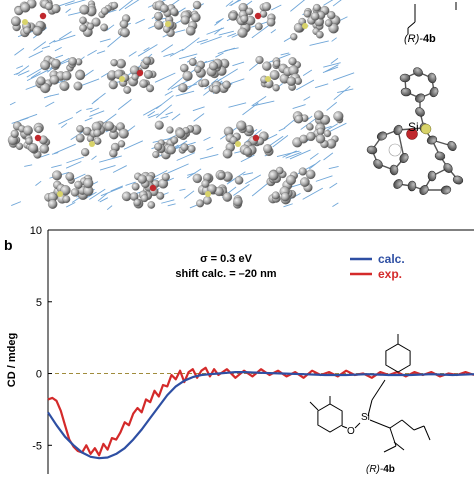  Describe the element at coordinates (413, 127) in the screenshot. I see `si-atom-label: Si` at that location.